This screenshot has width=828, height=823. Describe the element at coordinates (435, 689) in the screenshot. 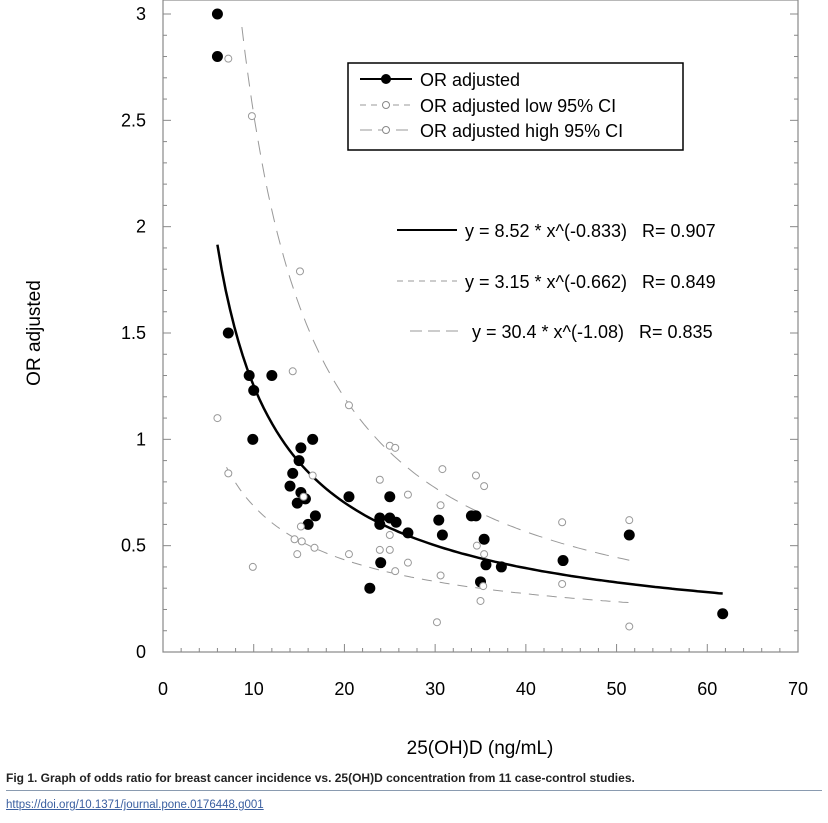

I see `x-tick-label: 30` at that location.